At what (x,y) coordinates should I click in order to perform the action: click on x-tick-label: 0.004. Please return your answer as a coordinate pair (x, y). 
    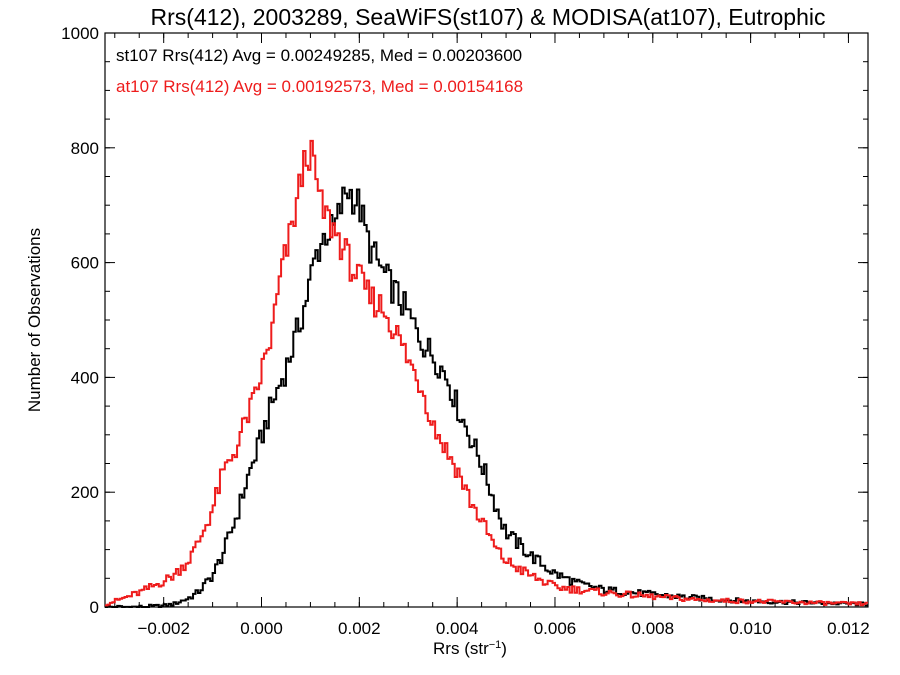
    Looking at the image, I should click on (457, 628).